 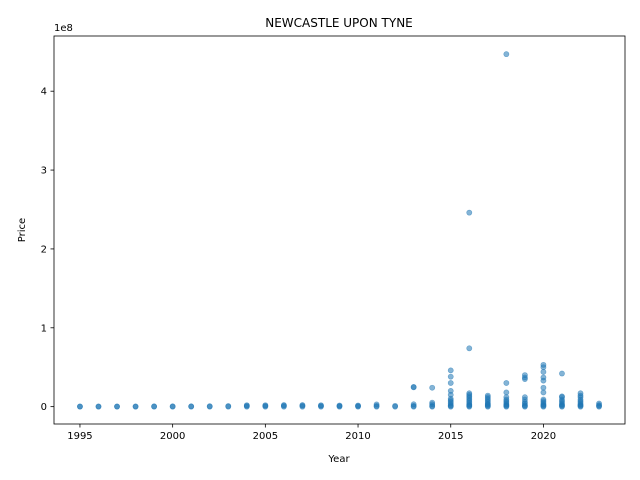 I want to click on x-axis-label: Year, so click(x=338, y=459).